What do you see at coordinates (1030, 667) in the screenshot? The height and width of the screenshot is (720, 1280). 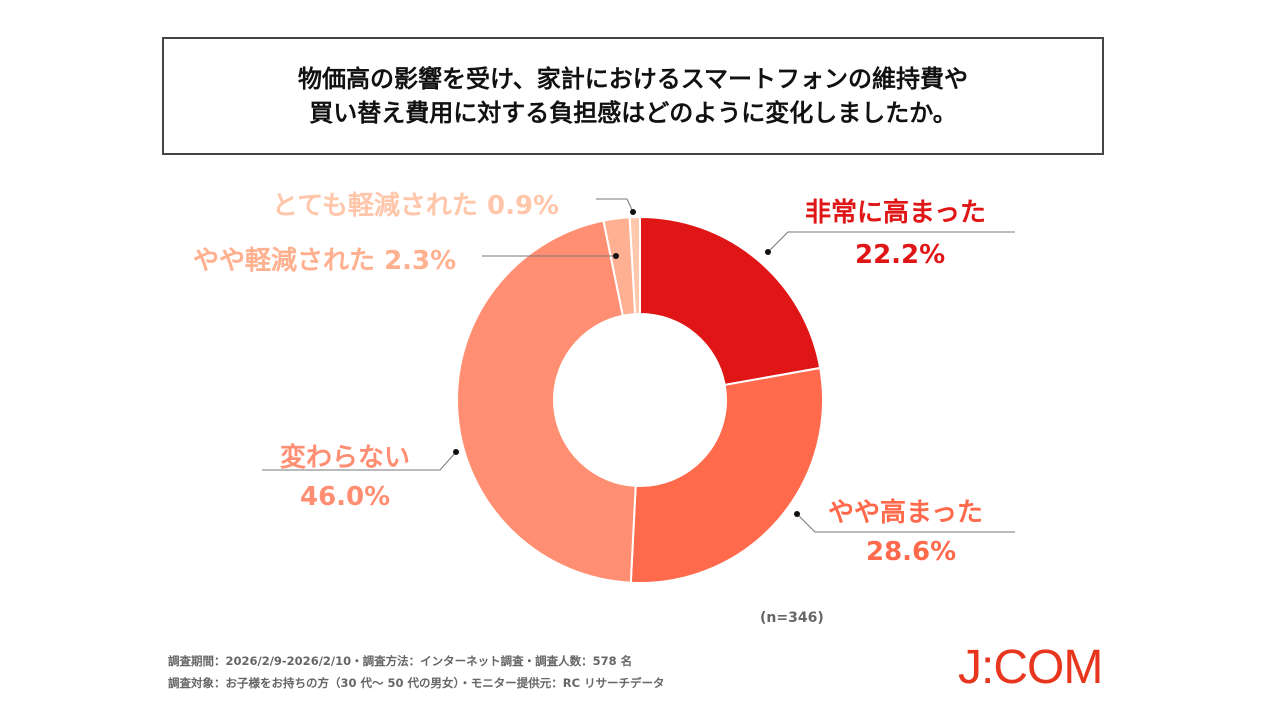 I see `jcom-logo: J:COM` at bounding box center [1030, 667].